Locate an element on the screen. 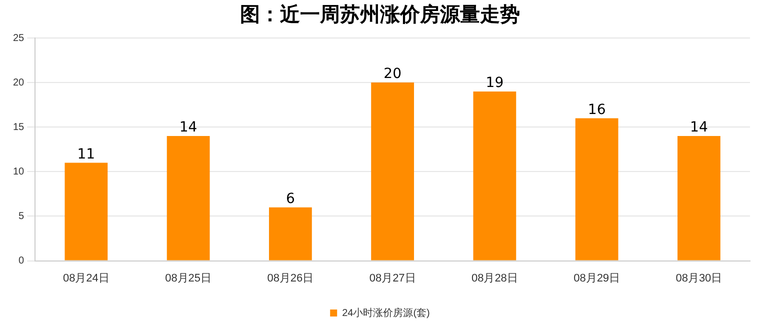  y-tick-label: 15 is located at coordinates (19, 127).